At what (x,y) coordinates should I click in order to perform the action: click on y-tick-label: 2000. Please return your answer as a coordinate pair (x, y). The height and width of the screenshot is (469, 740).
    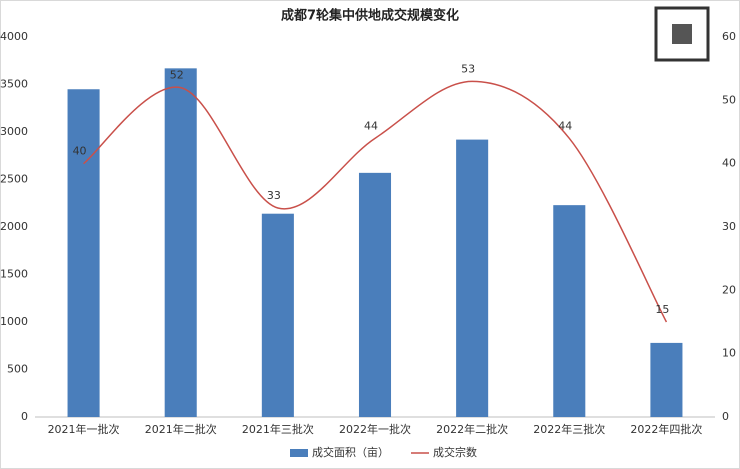
    Looking at the image, I should click on (14, 226).